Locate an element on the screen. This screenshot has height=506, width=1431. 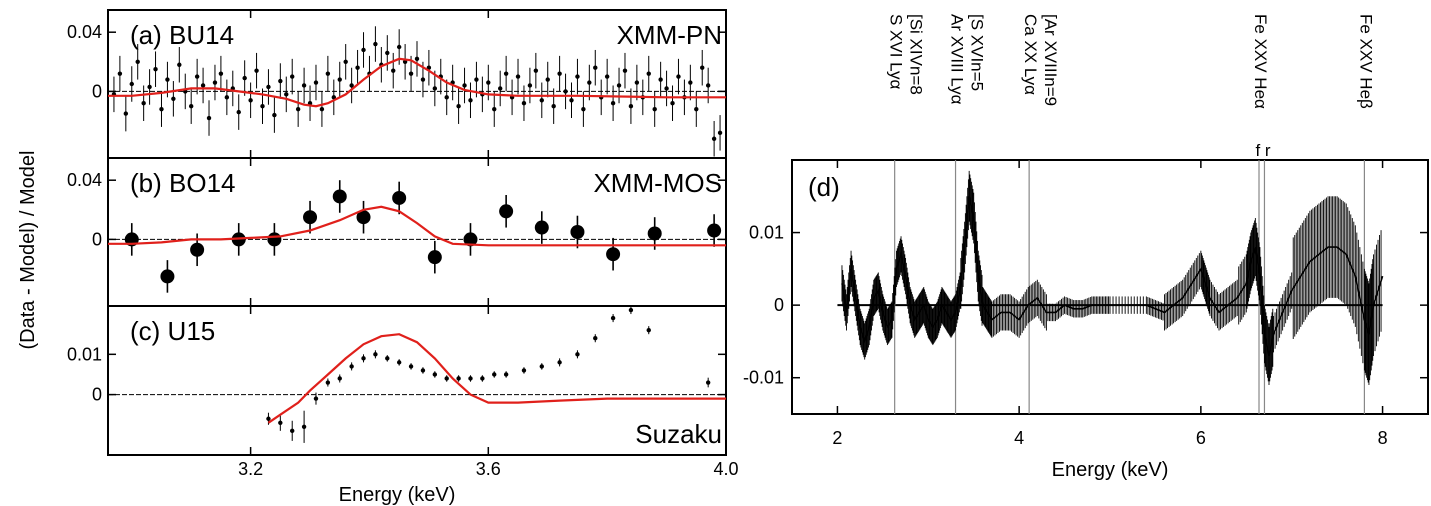
instrument-label: XMM-PN is located at coordinates (669, 35).